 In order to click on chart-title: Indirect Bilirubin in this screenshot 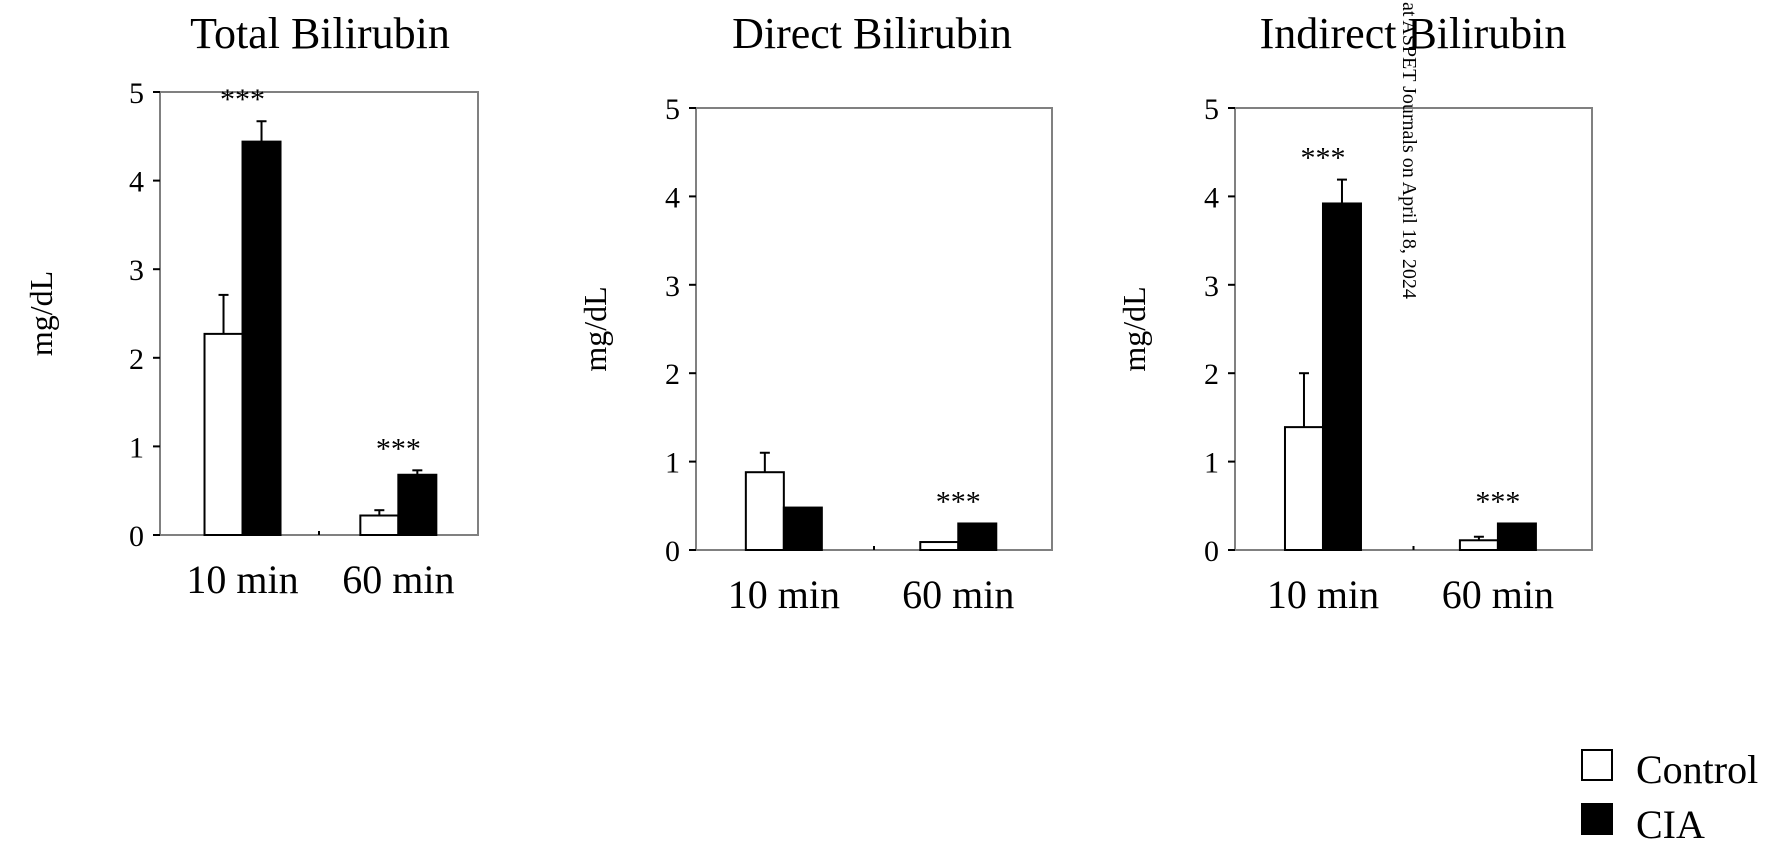, I will do `click(1413, 33)`.